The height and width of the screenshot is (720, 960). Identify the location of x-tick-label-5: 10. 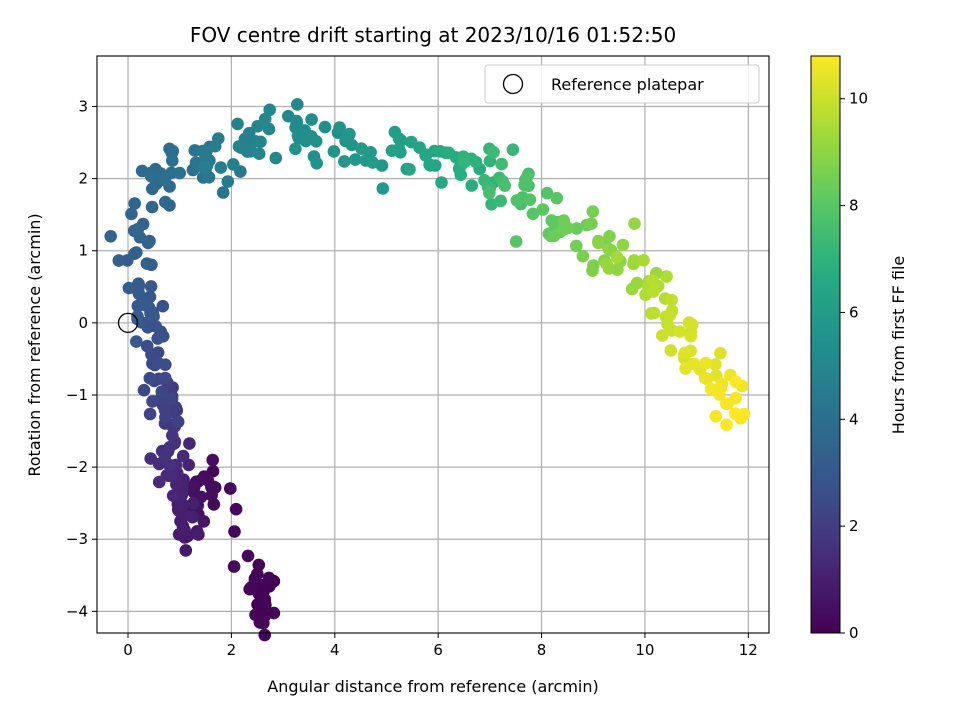
(644, 650).